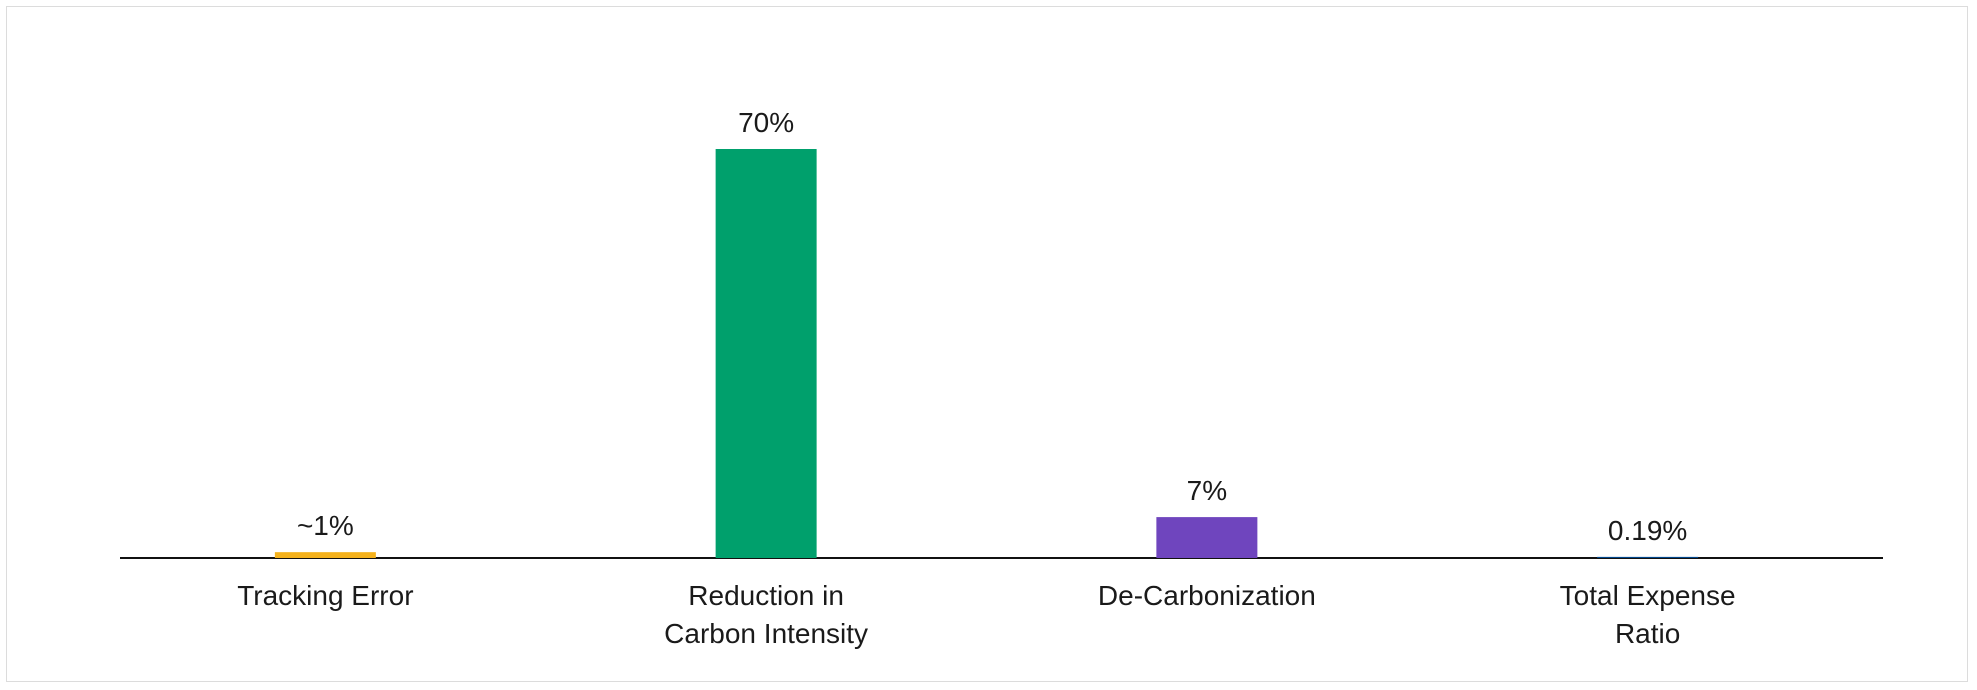 This screenshot has height=690, width=1977. Describe the element at coordinates (766, 122) in the screenshot. I see `value-label: 70%` at that location.